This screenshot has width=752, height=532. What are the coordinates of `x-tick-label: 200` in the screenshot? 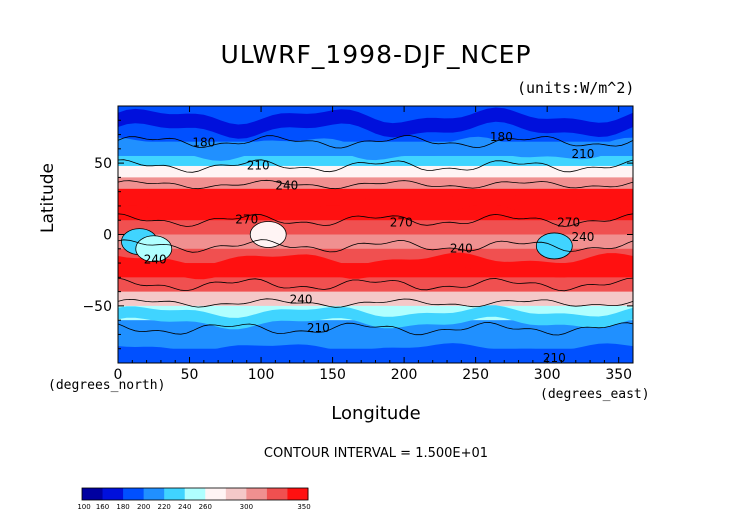 It's located at (404, 375).